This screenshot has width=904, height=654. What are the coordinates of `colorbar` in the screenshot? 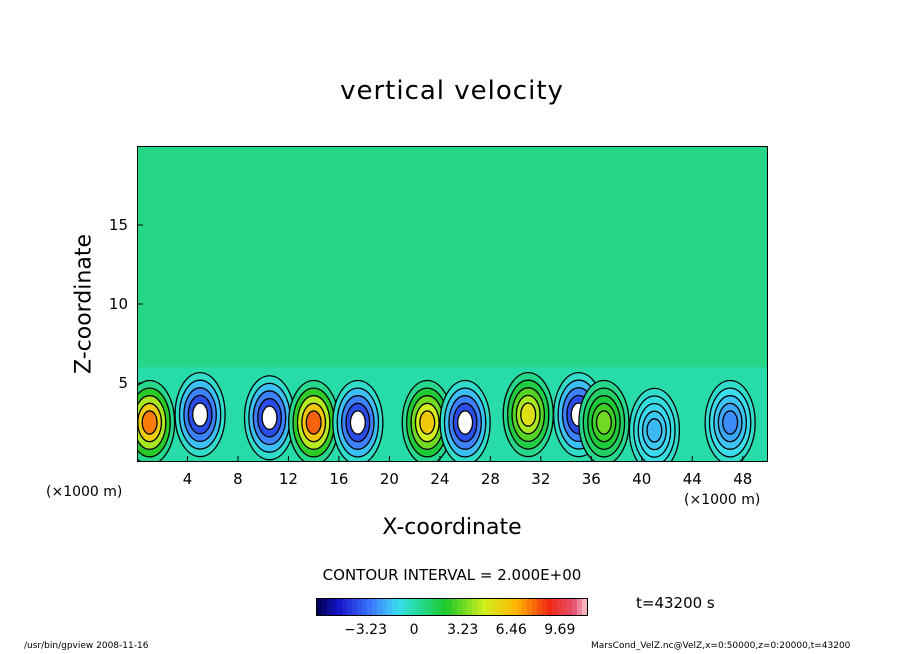 It's located at (452, 607).